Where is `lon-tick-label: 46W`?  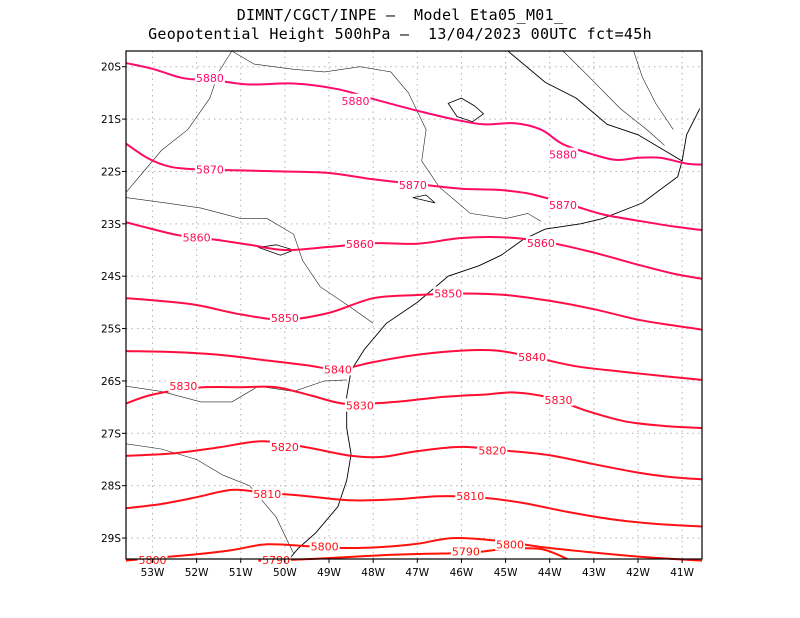
lon-tick-label: 46W is located at coordinates (462, 573).